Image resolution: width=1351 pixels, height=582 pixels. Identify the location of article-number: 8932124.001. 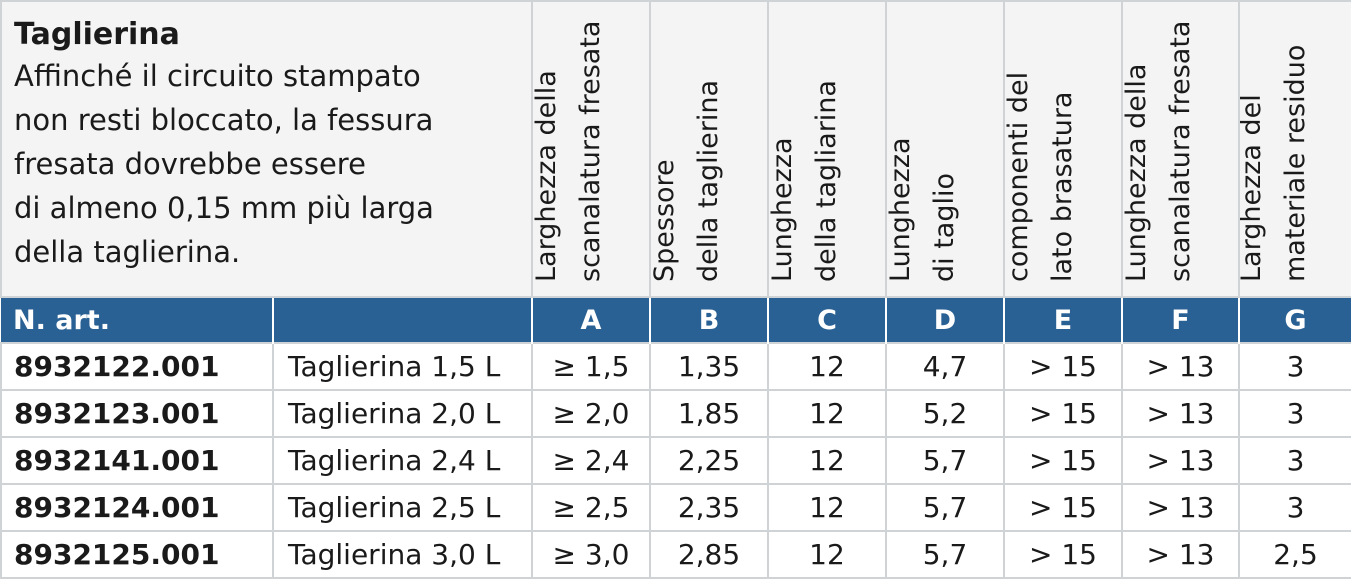
(137, 507).